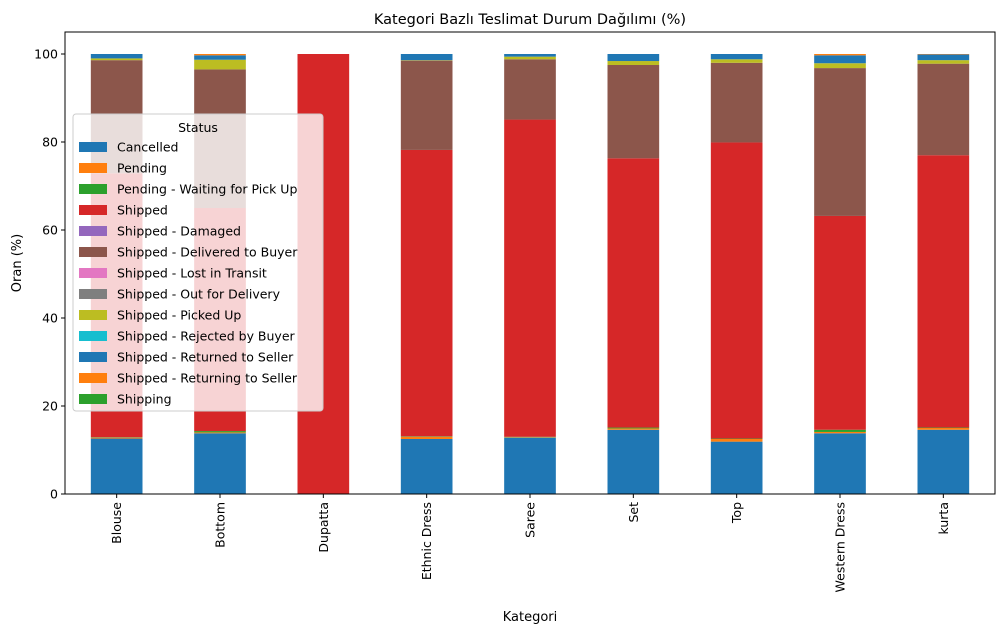 Image resolution: width=1005 pixels, height=637 pixels. I want to click on legend-label: Shipped - Damaged, so click(179, 231).